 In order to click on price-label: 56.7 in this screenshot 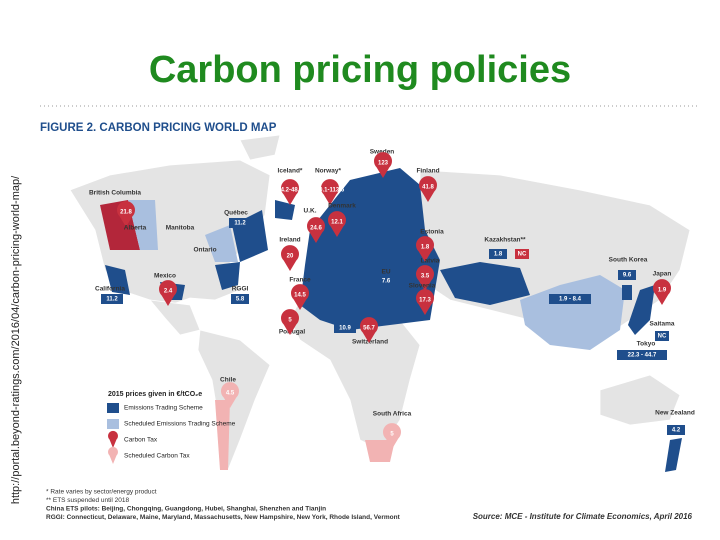, I will do `click(369, 329)`.